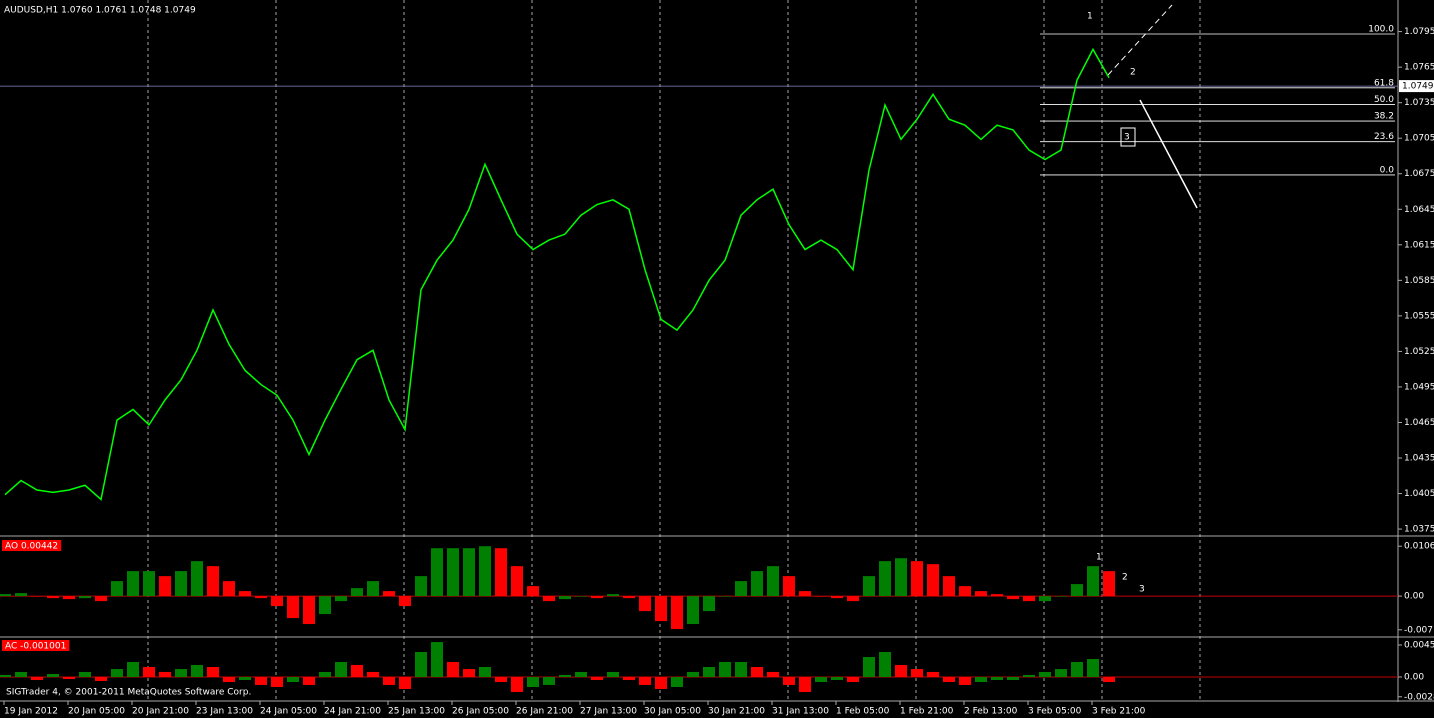 The height and width of the screenshot is (718, 1434). Describe the element at coordinates (1384, 137) in the screenshot. I see `fibo-label: 23.6` at that location.